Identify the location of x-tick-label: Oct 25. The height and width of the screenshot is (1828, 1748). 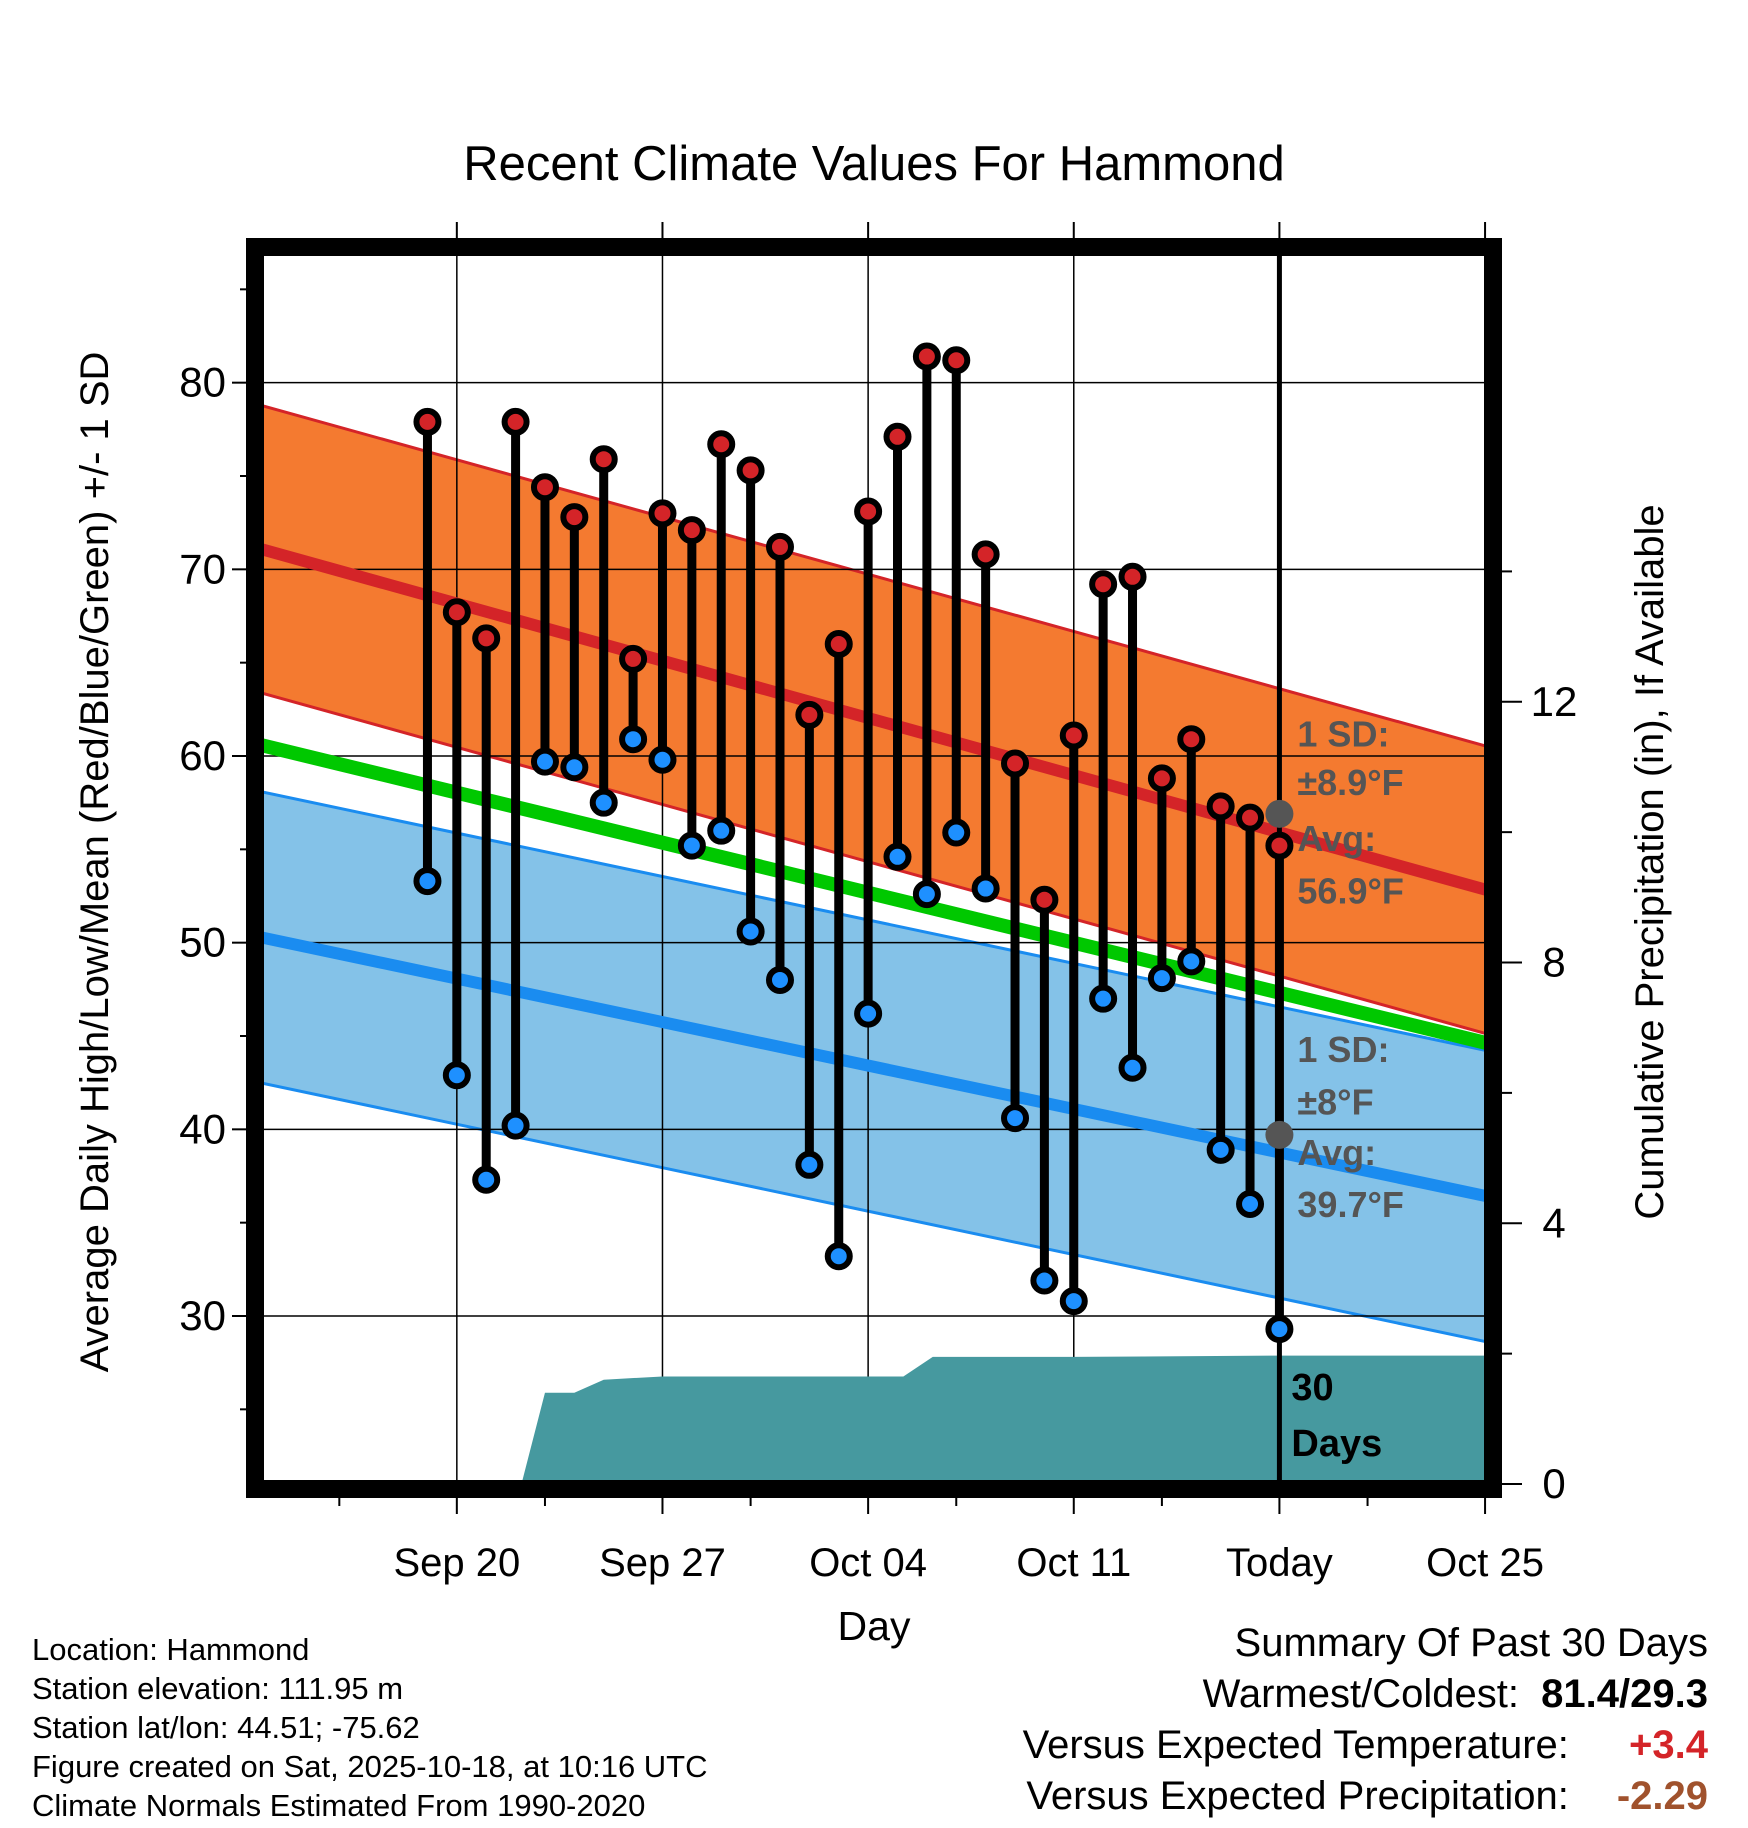
(1485, 1563).